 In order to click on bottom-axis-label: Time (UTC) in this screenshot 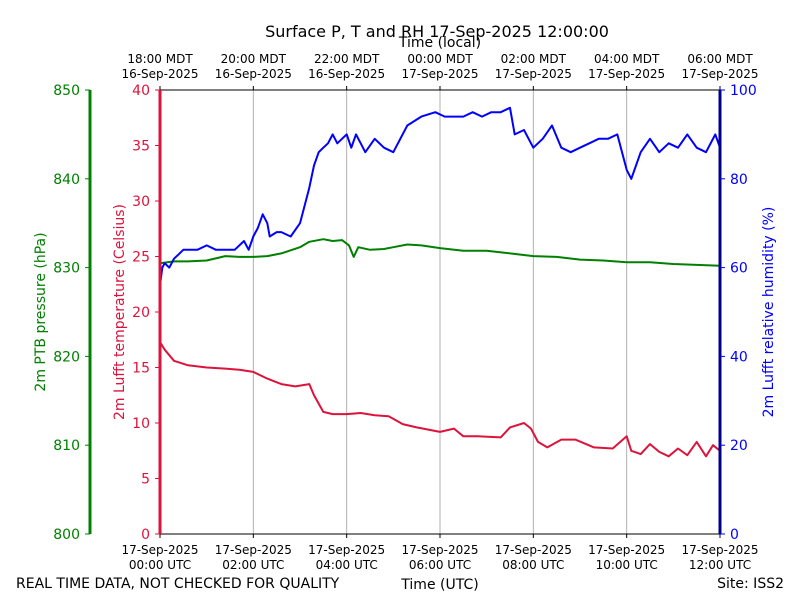, I will do `click(439, 585)`.